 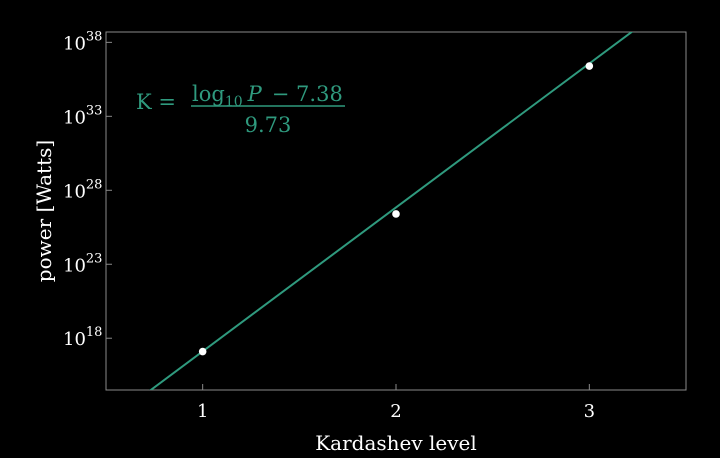 I want to click on y-tick-exponent: 33, so click(x=94, y=110).